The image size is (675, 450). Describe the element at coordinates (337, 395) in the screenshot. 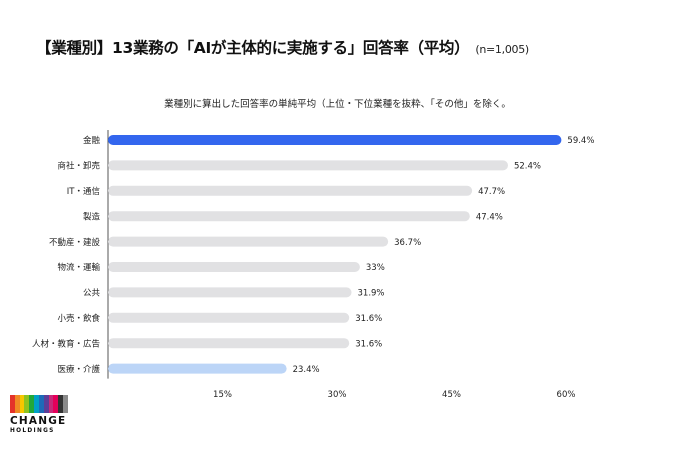

I see `x-tick-label: 30%` at that location.